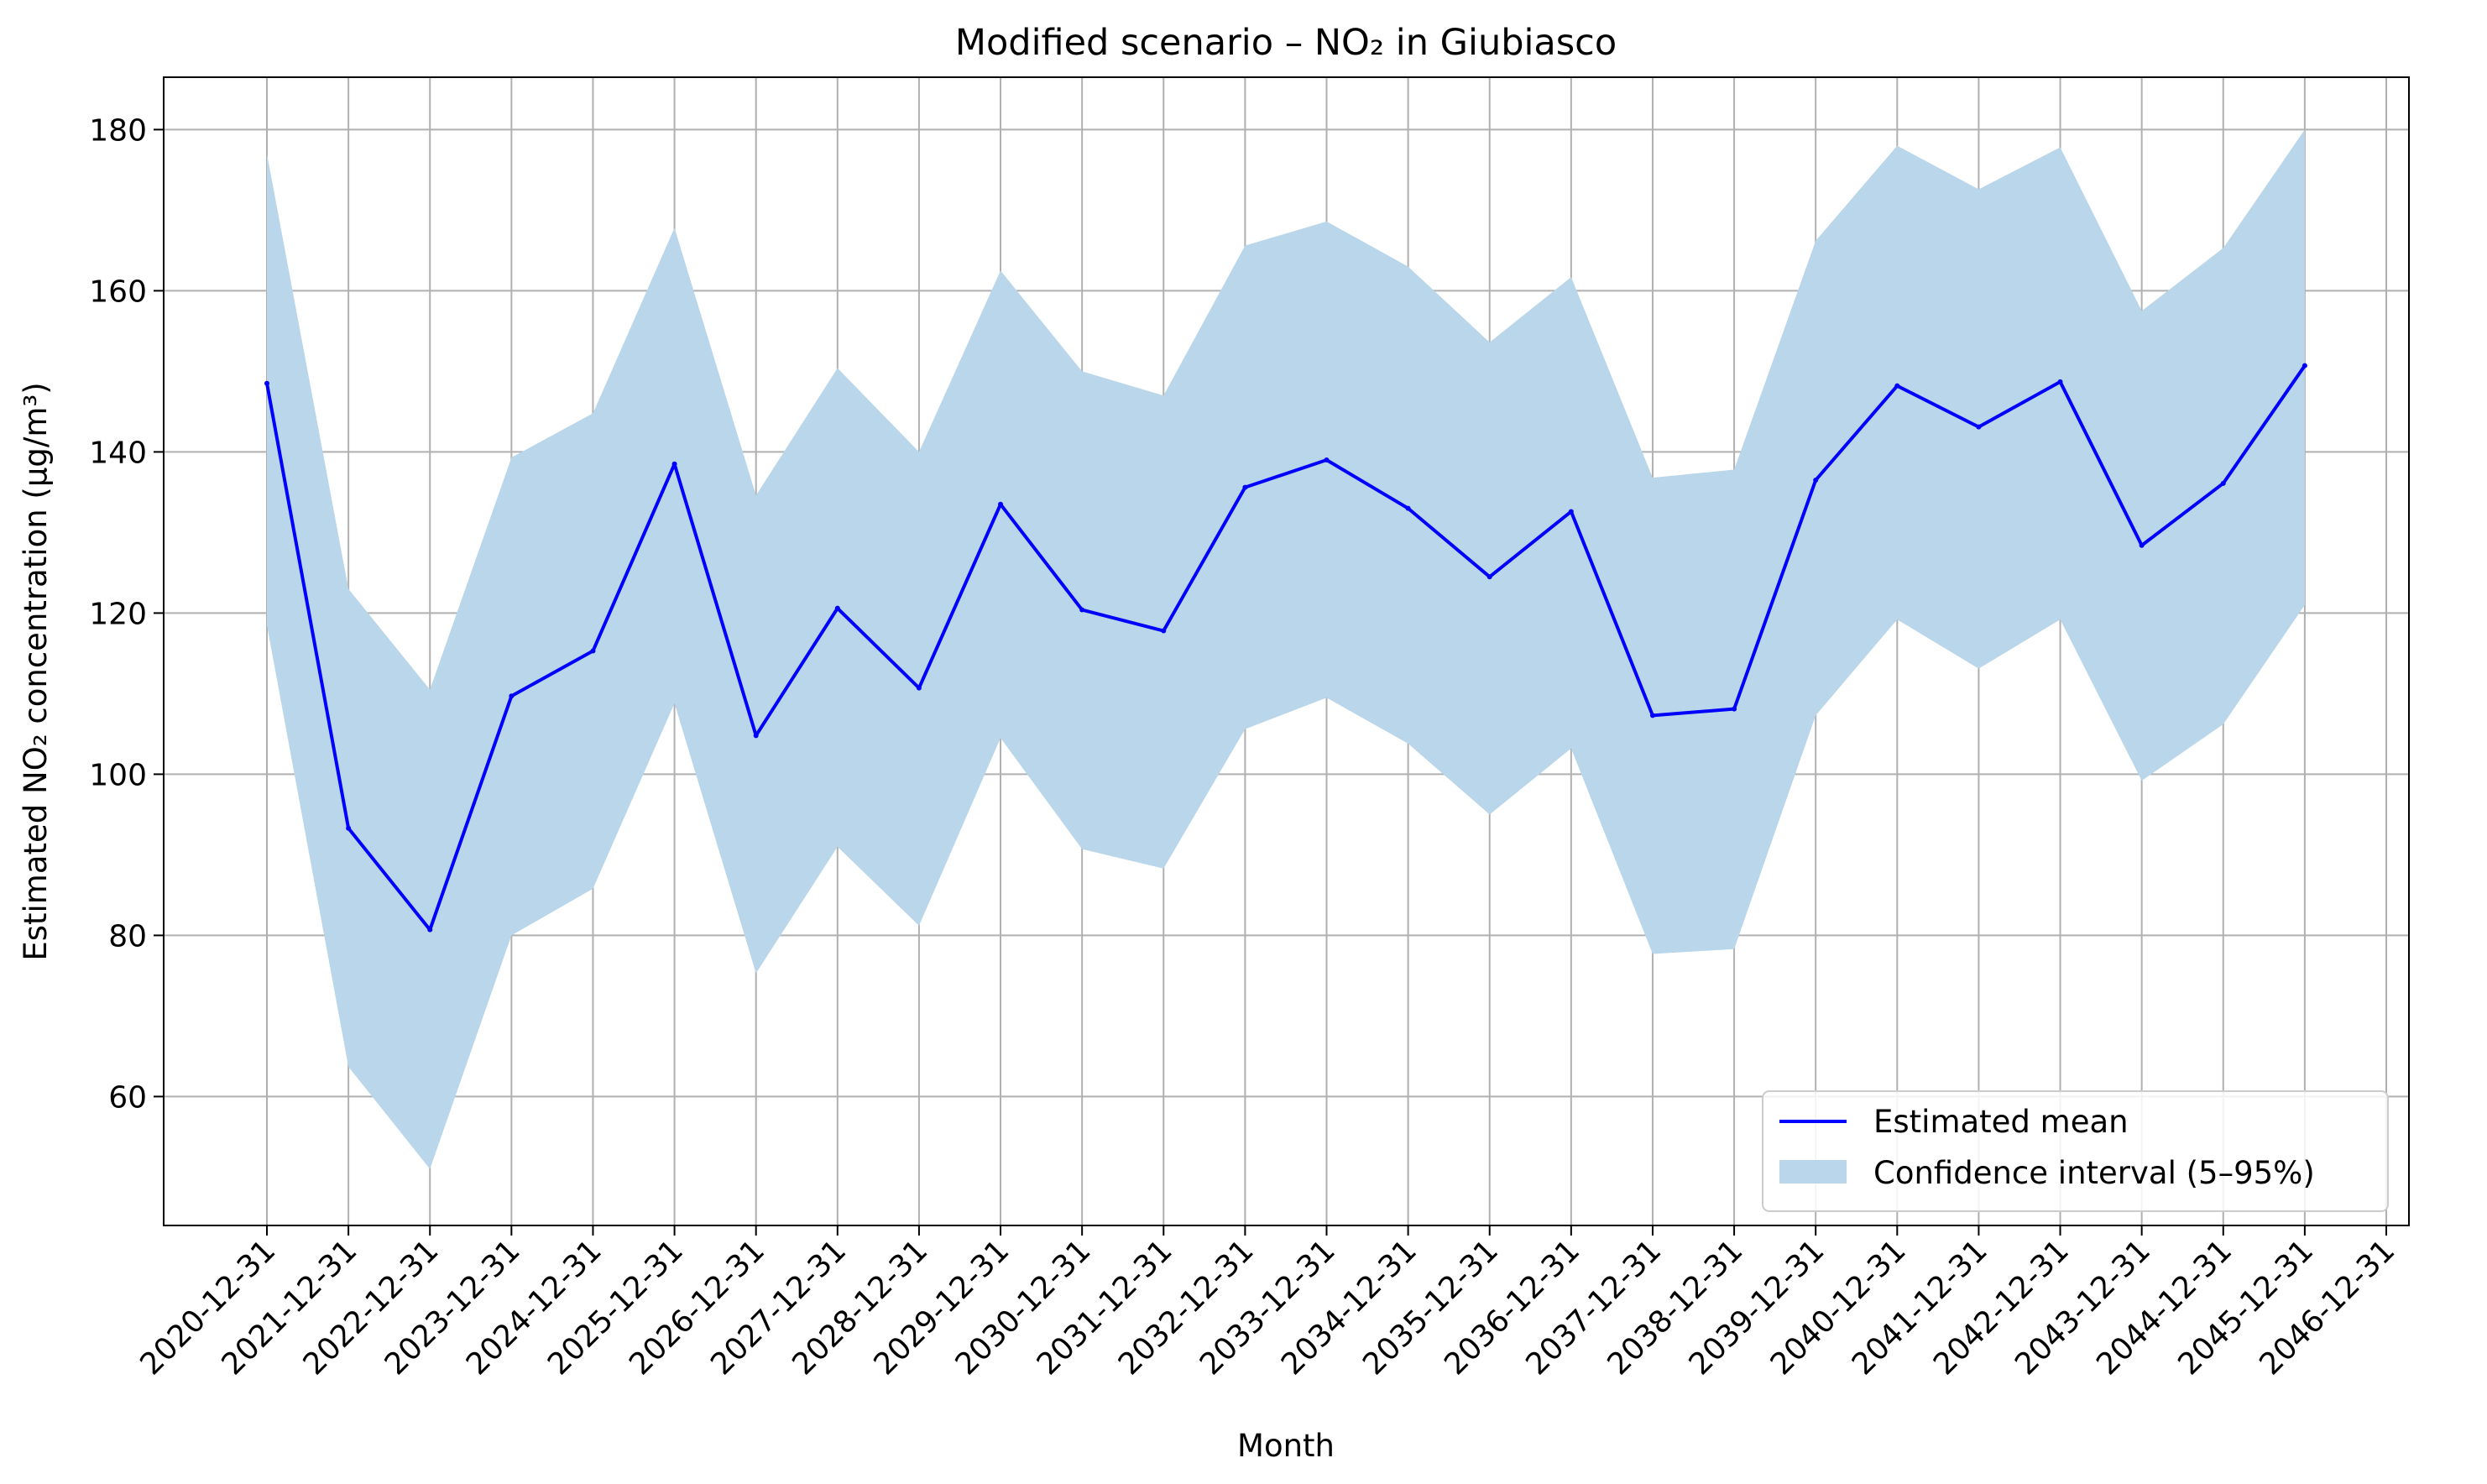 The width and height of the screenshot is (2487, 1484). I want to click on legend-label-mean: Estimated mean, so click(2001, 1122).